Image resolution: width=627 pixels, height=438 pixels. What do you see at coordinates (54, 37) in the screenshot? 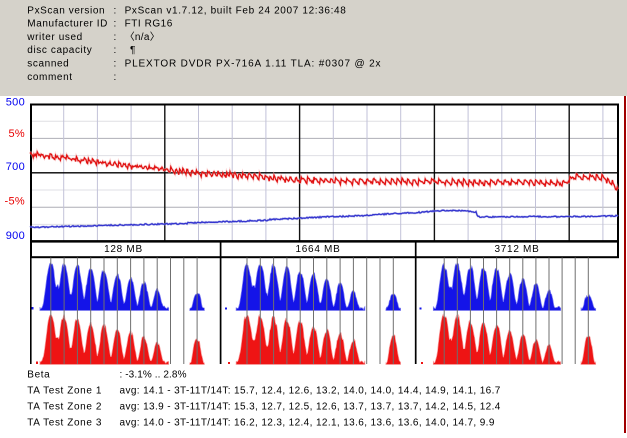
I see `svg-text: writer used` at bounding box center [54, 37].